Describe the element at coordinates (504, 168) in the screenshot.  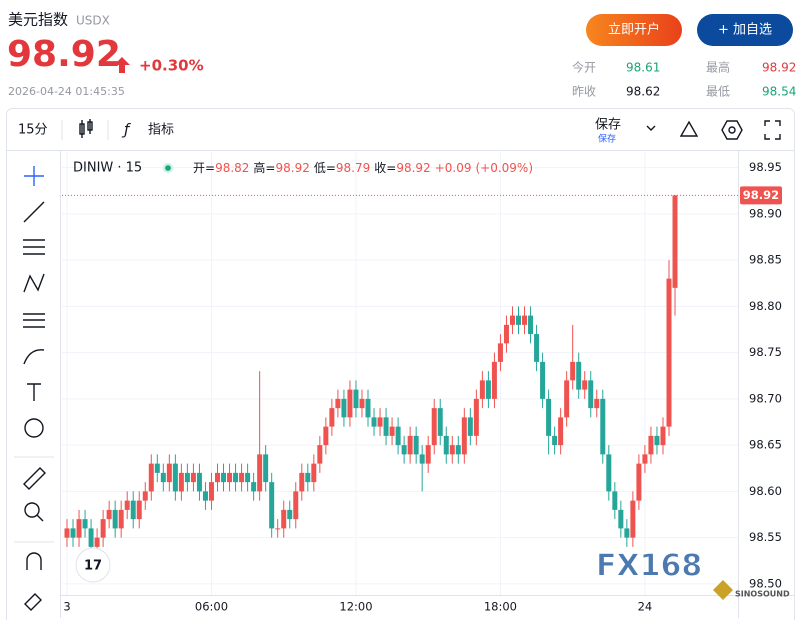
I see `legend-change-pct: (+0.09%)` at that location.